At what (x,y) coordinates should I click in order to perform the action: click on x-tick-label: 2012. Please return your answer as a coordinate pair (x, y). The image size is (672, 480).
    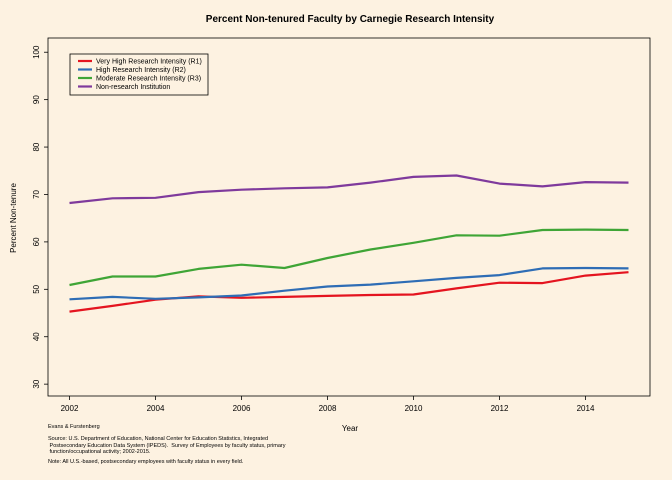
    Looking at the image, I should click on (500, 408).